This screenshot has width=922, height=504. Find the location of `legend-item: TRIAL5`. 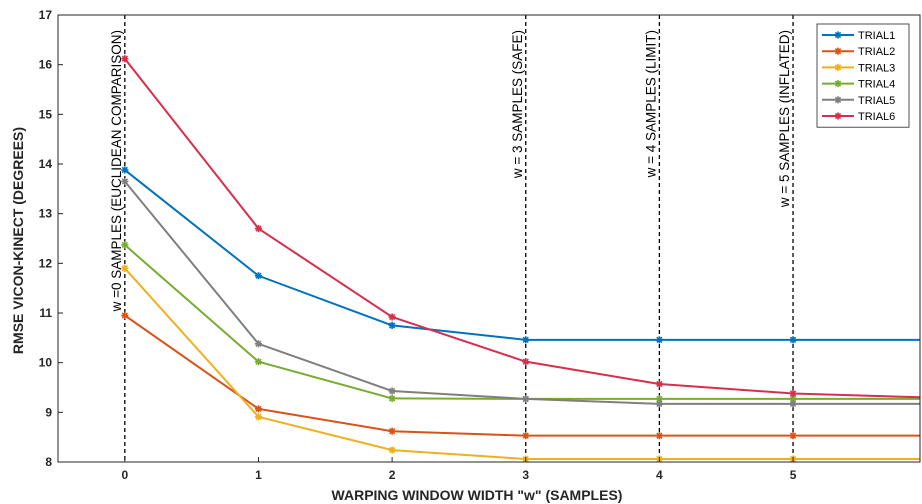

legend-item: TRIAL5 is located at coordinates (858, 101).